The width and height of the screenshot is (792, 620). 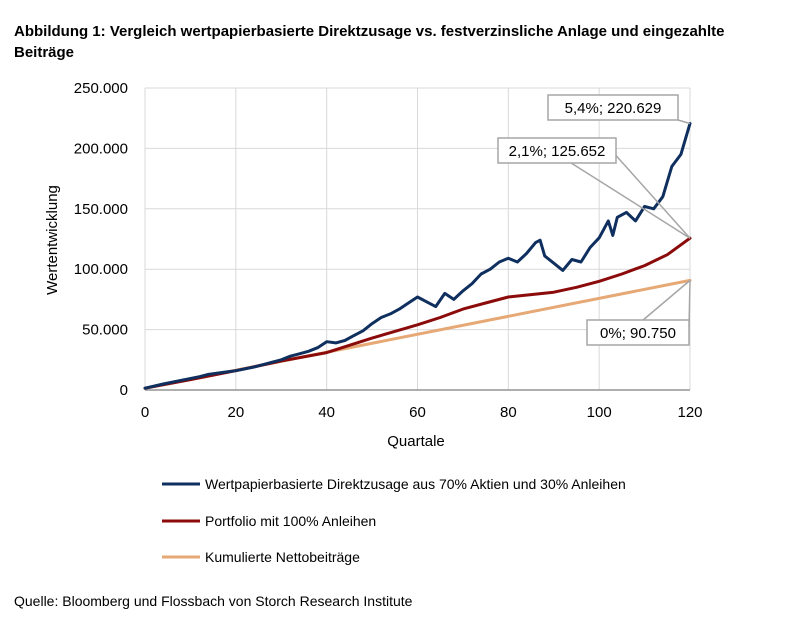 What do you see at coordinates (124, 390) in the screenshot?
I see `y-tick-label: 0` at bounding box center [124, 390].